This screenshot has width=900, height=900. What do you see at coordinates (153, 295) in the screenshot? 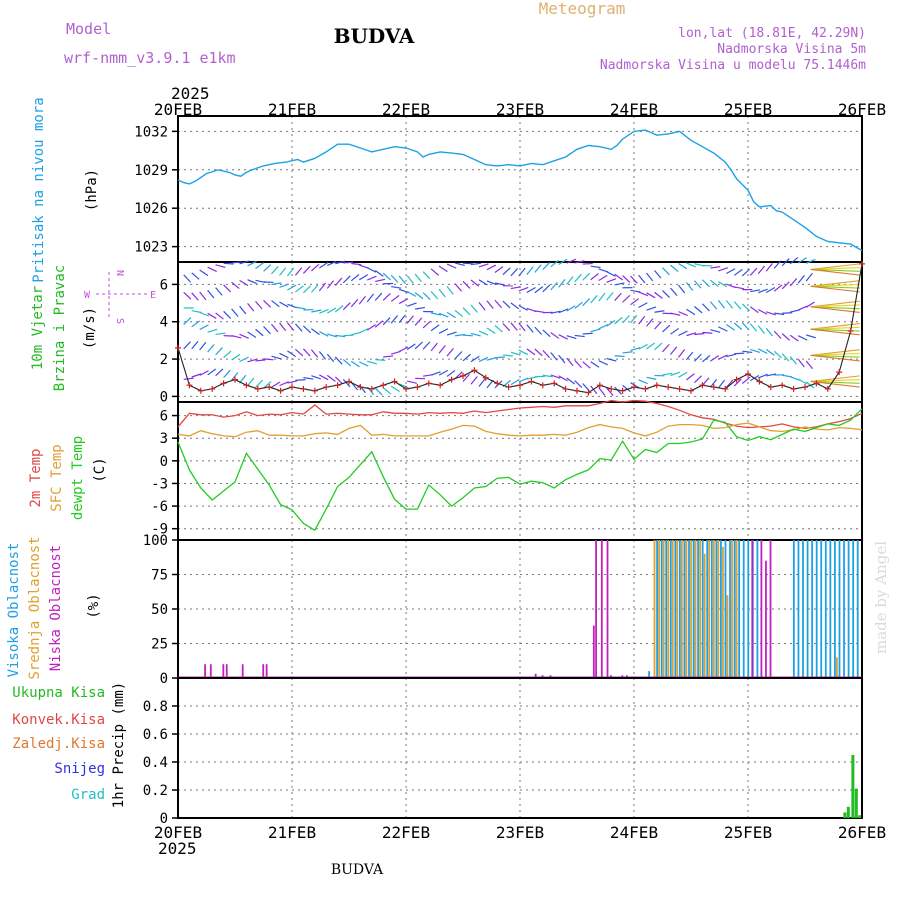
I see `compass-e: E` at bounding box center [153, 295].